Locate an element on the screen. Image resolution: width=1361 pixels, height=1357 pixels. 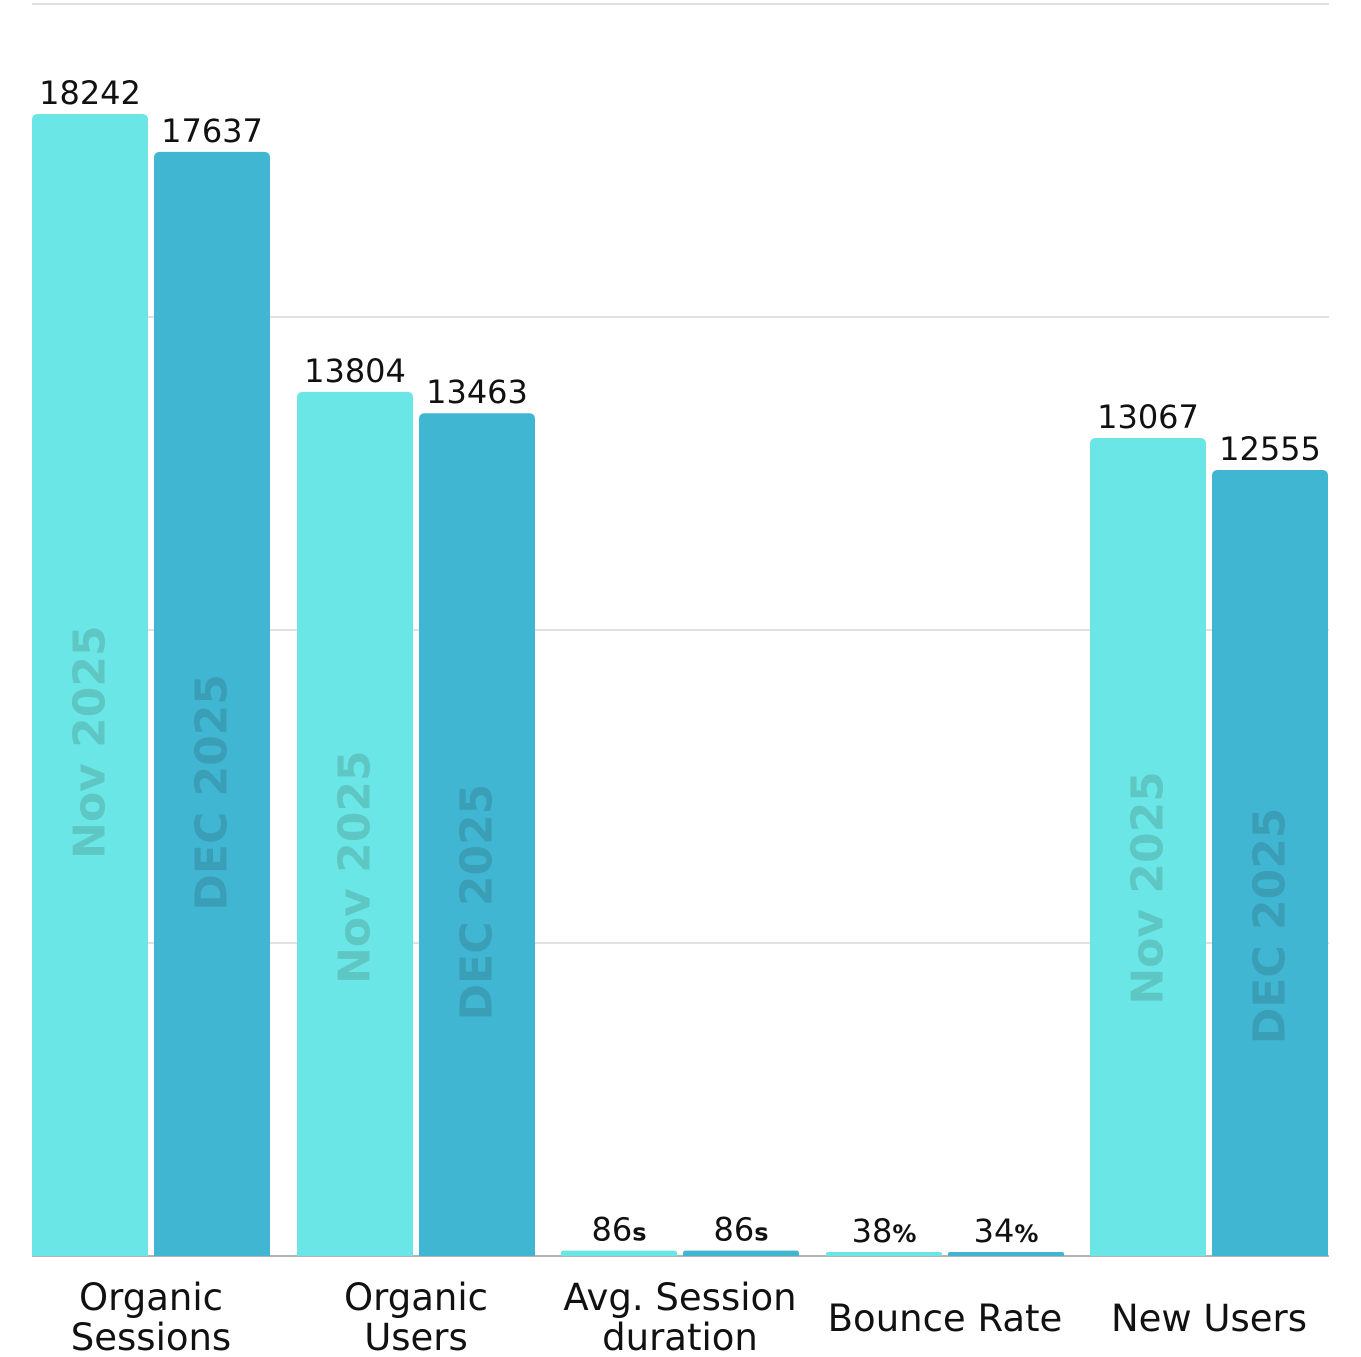
value-label: 12555 is located at coordinates (1270, 449).